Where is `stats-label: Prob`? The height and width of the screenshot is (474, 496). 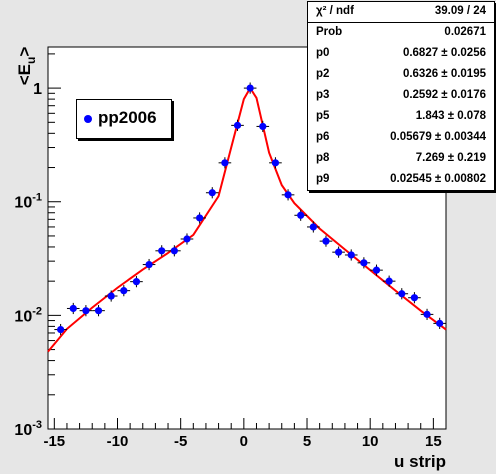
stats-label: Prob is located at coordinates (329, 32).